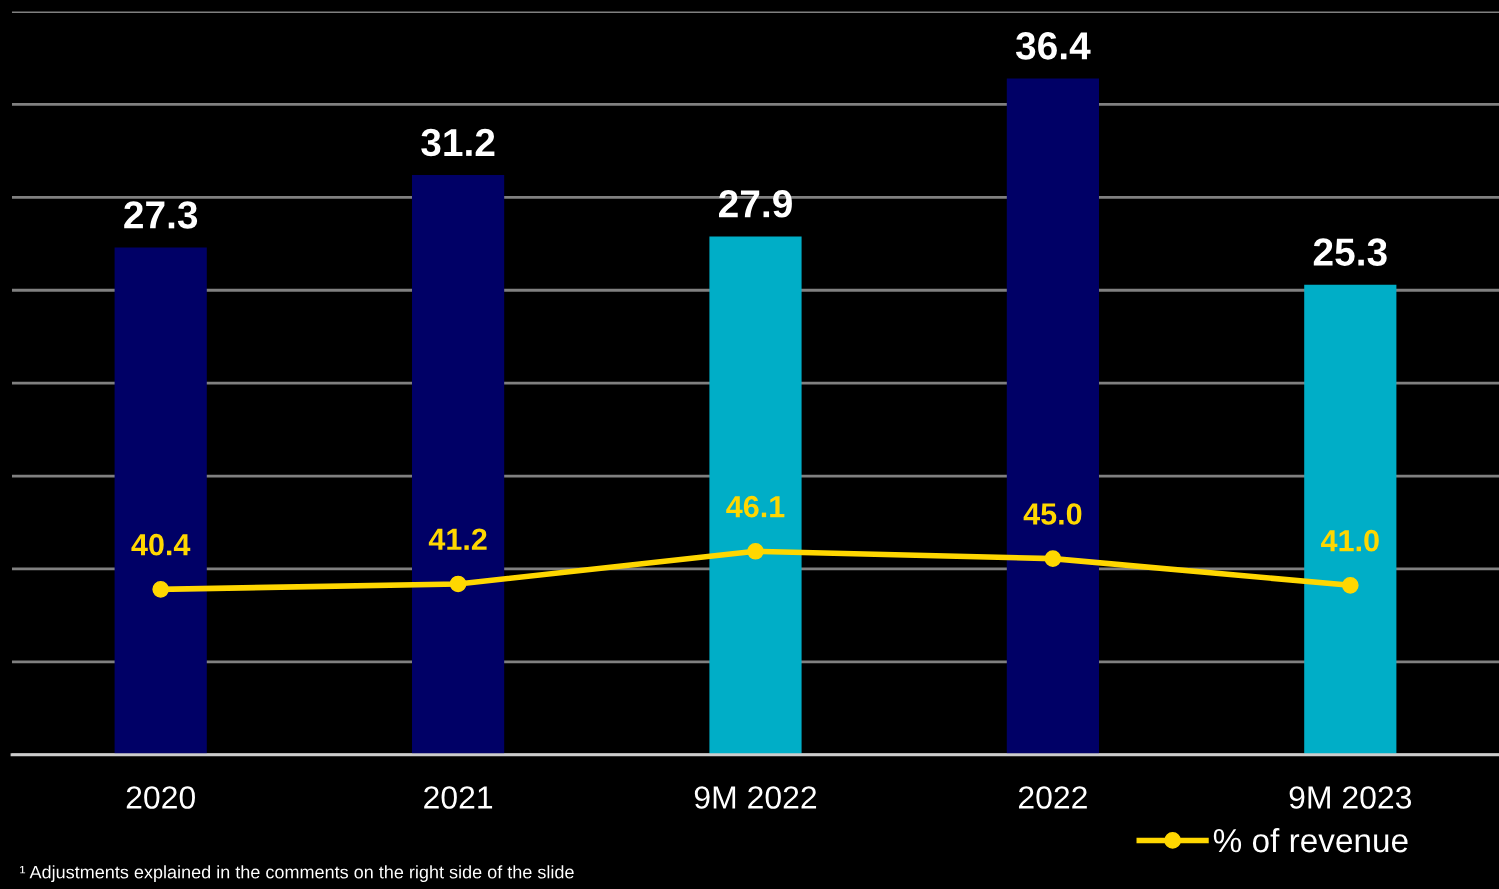  I want to click on data-label: 46.1, so click(755, 506).